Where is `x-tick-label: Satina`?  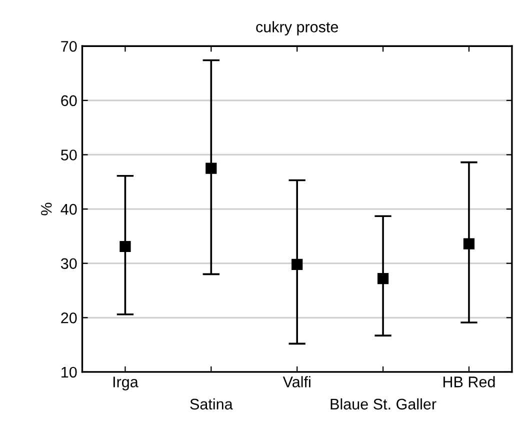 x-tick-label: Satina is located at coordinates (211, 404).